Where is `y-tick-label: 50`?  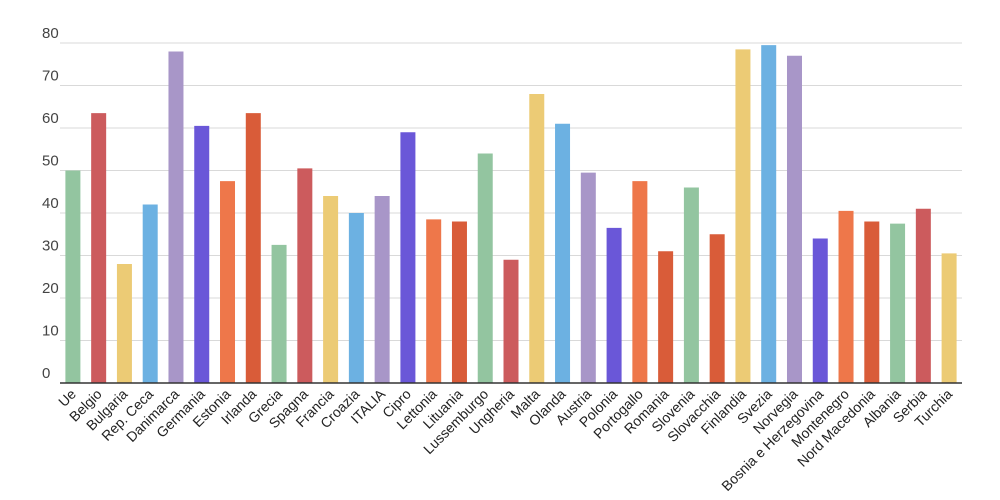 y-tick-label: 50 is located at coordinates (50, 161).